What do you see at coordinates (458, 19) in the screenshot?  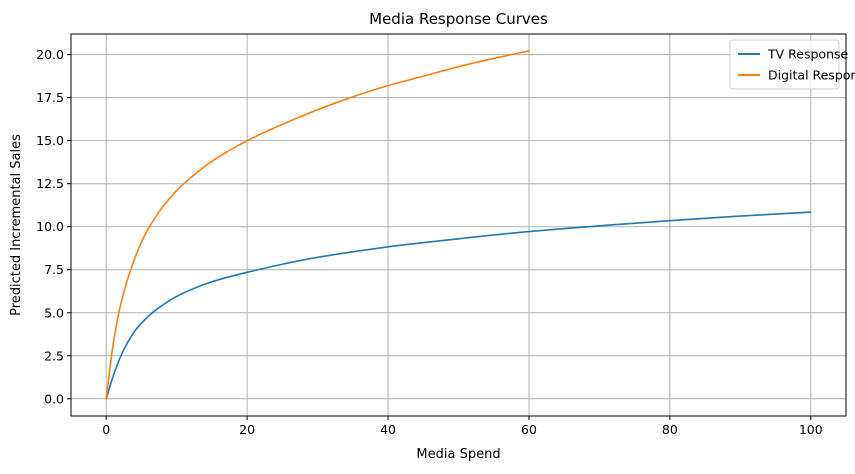 I see `chart-title: Media Response Curves` at bounding box center [458, 19].